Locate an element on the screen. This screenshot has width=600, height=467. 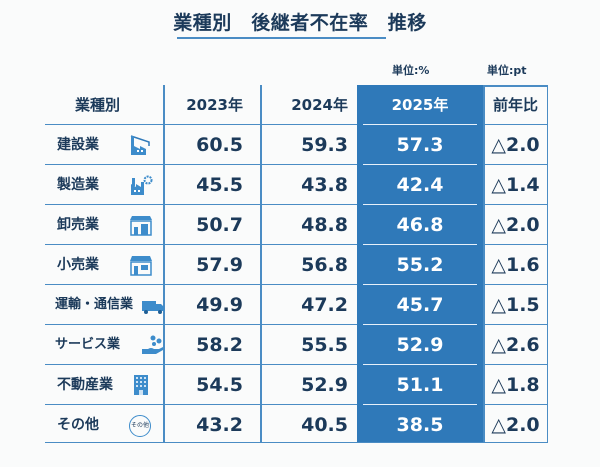
value-2023: 58.2 is located at coordinates (219, 345).